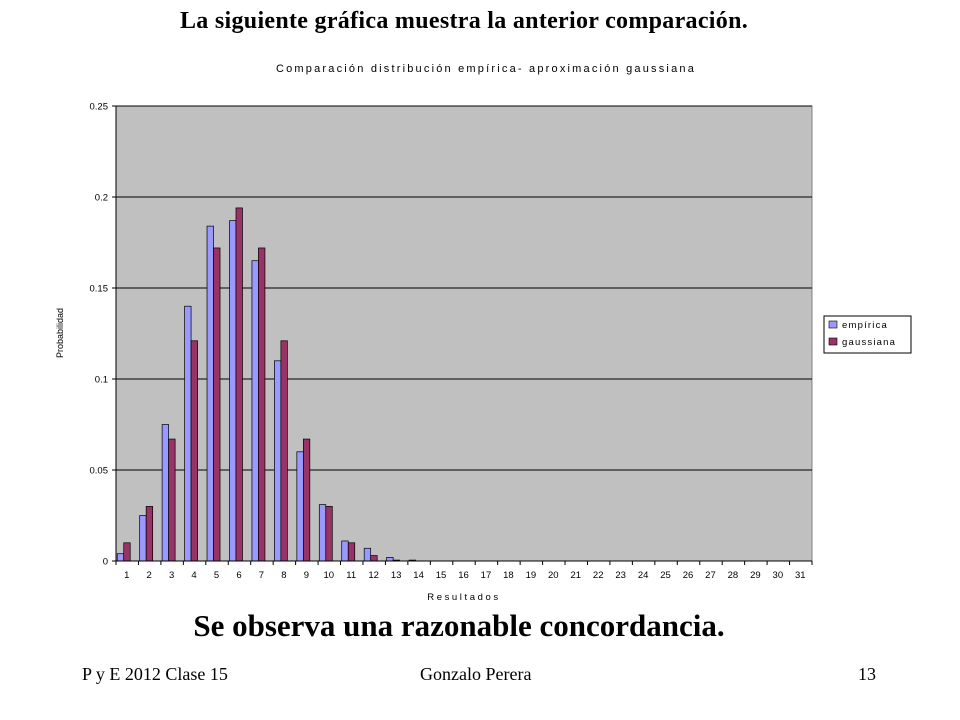 Image resolution: width=960 pixels, height=720 pixels. Describe the element at coordinates (710, 575) in the screenshot. I see `x-tick-label: 27` at that location.